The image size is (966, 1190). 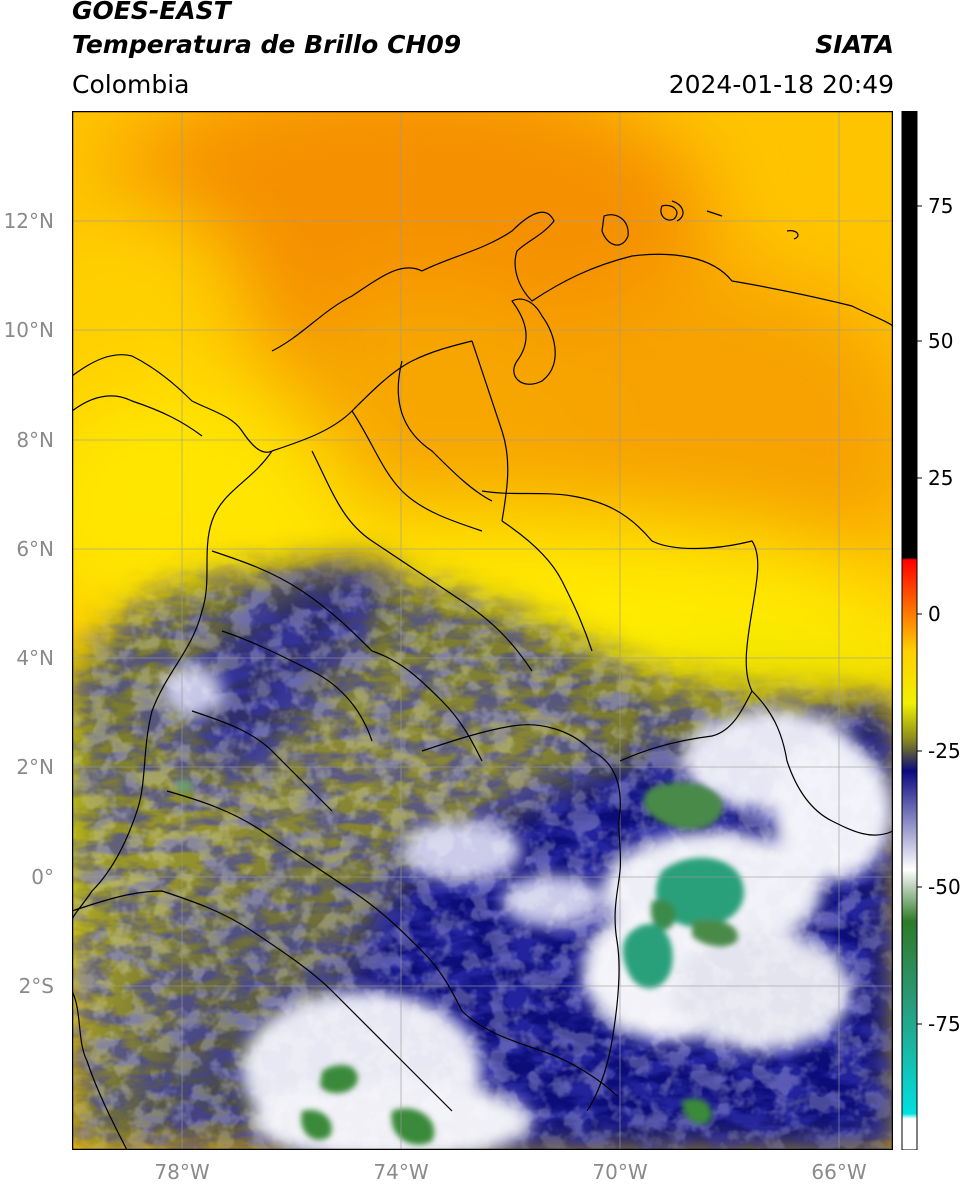 I want to click on product-title: Temperatura de Brillo CH09, so click(x=267, y=44).